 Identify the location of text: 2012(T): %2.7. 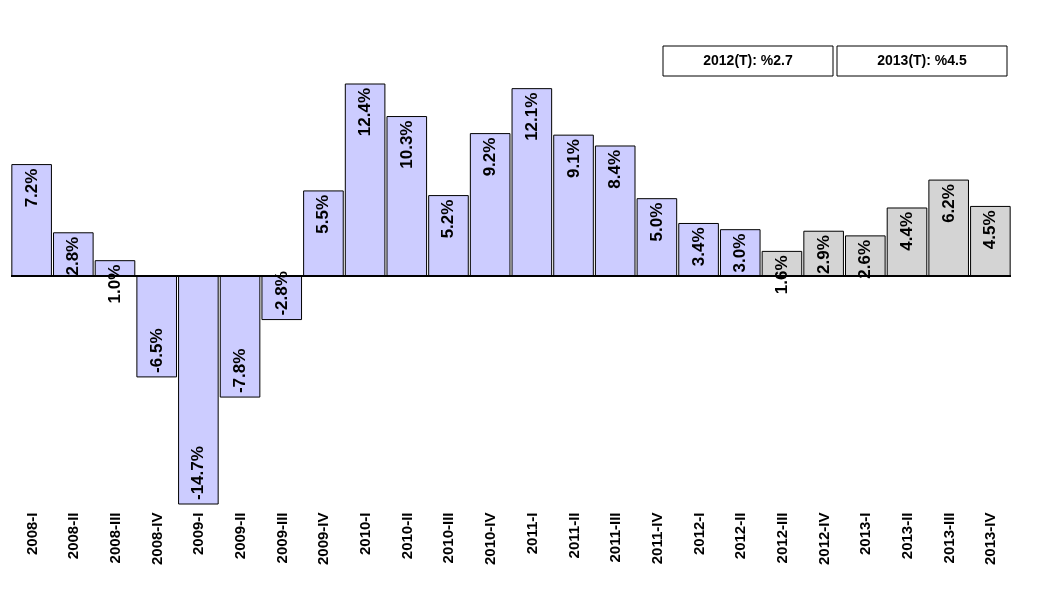
(748, 60).